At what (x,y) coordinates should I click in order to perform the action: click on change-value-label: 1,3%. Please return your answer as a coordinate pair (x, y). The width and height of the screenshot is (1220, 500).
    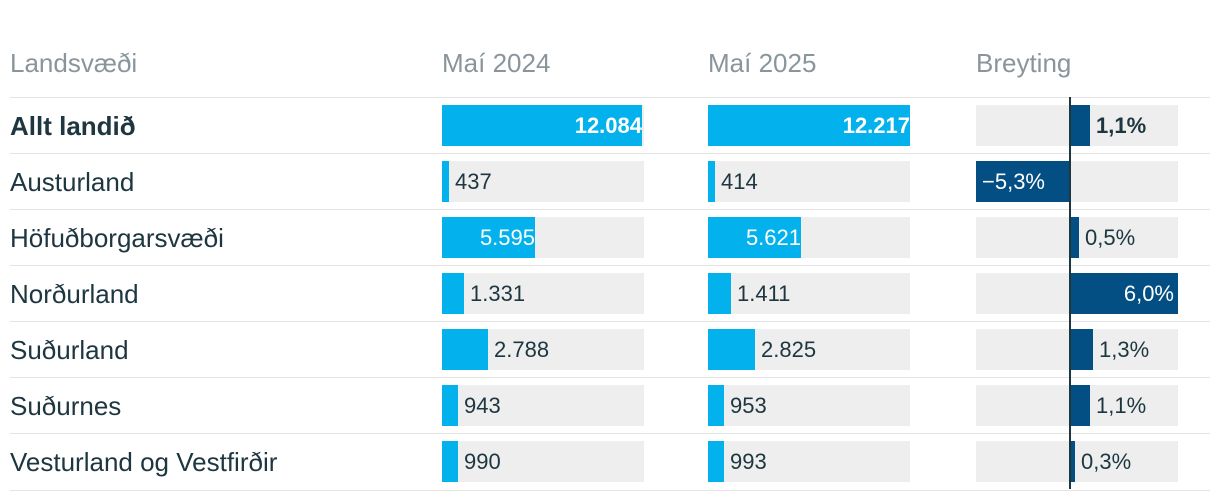
    Looking at the image, I should click on (1124, 349).